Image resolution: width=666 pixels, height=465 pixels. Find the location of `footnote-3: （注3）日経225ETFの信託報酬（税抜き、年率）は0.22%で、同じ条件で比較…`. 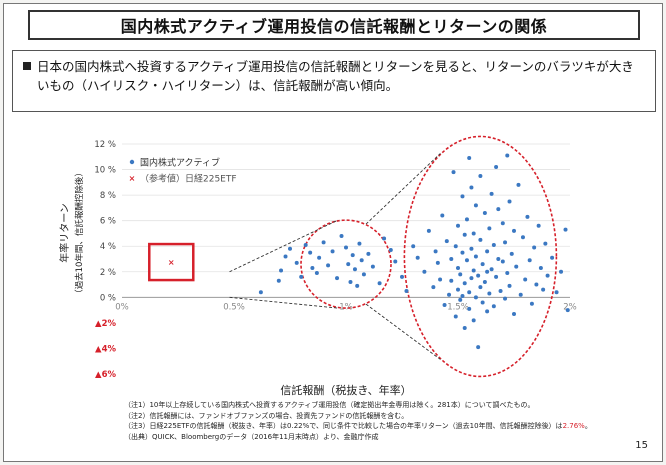

footnote-3: （注3）日経225ETFの信託報酬（税抜き、年率）は0.22%で、同じ条件で比較… is located at coordinates (384, 426).